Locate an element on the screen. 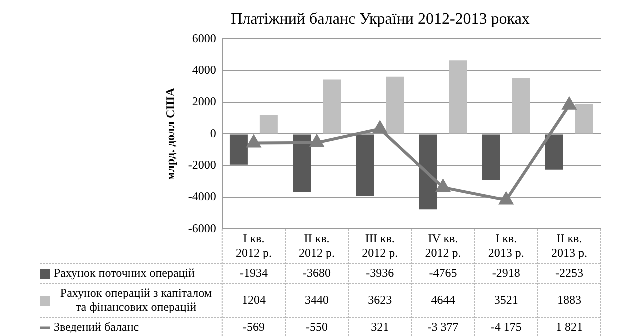  data-label: -3680 is located at coordinates (317, 273).